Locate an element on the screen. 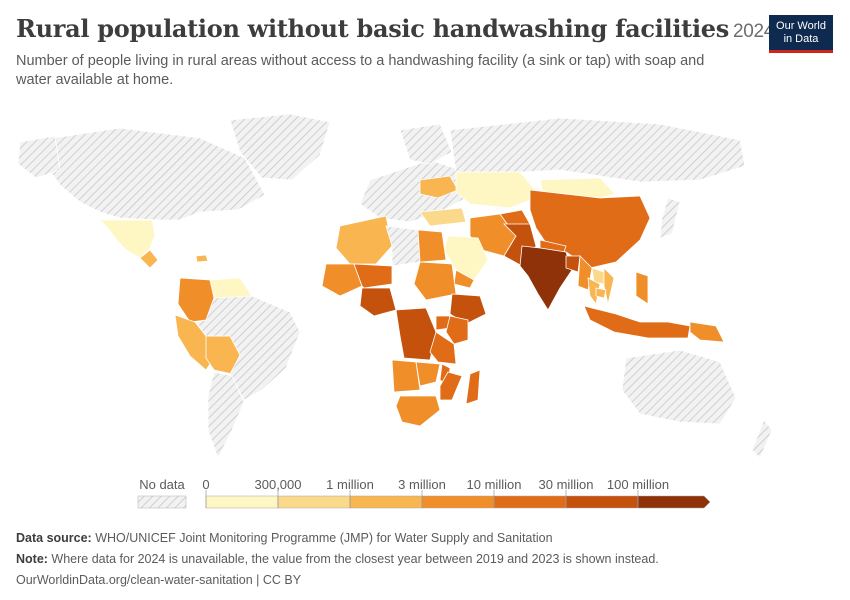 Image resolution: width=850 pixels, height=600 pixels. region-indonesia is located at coordinates (637, 322).